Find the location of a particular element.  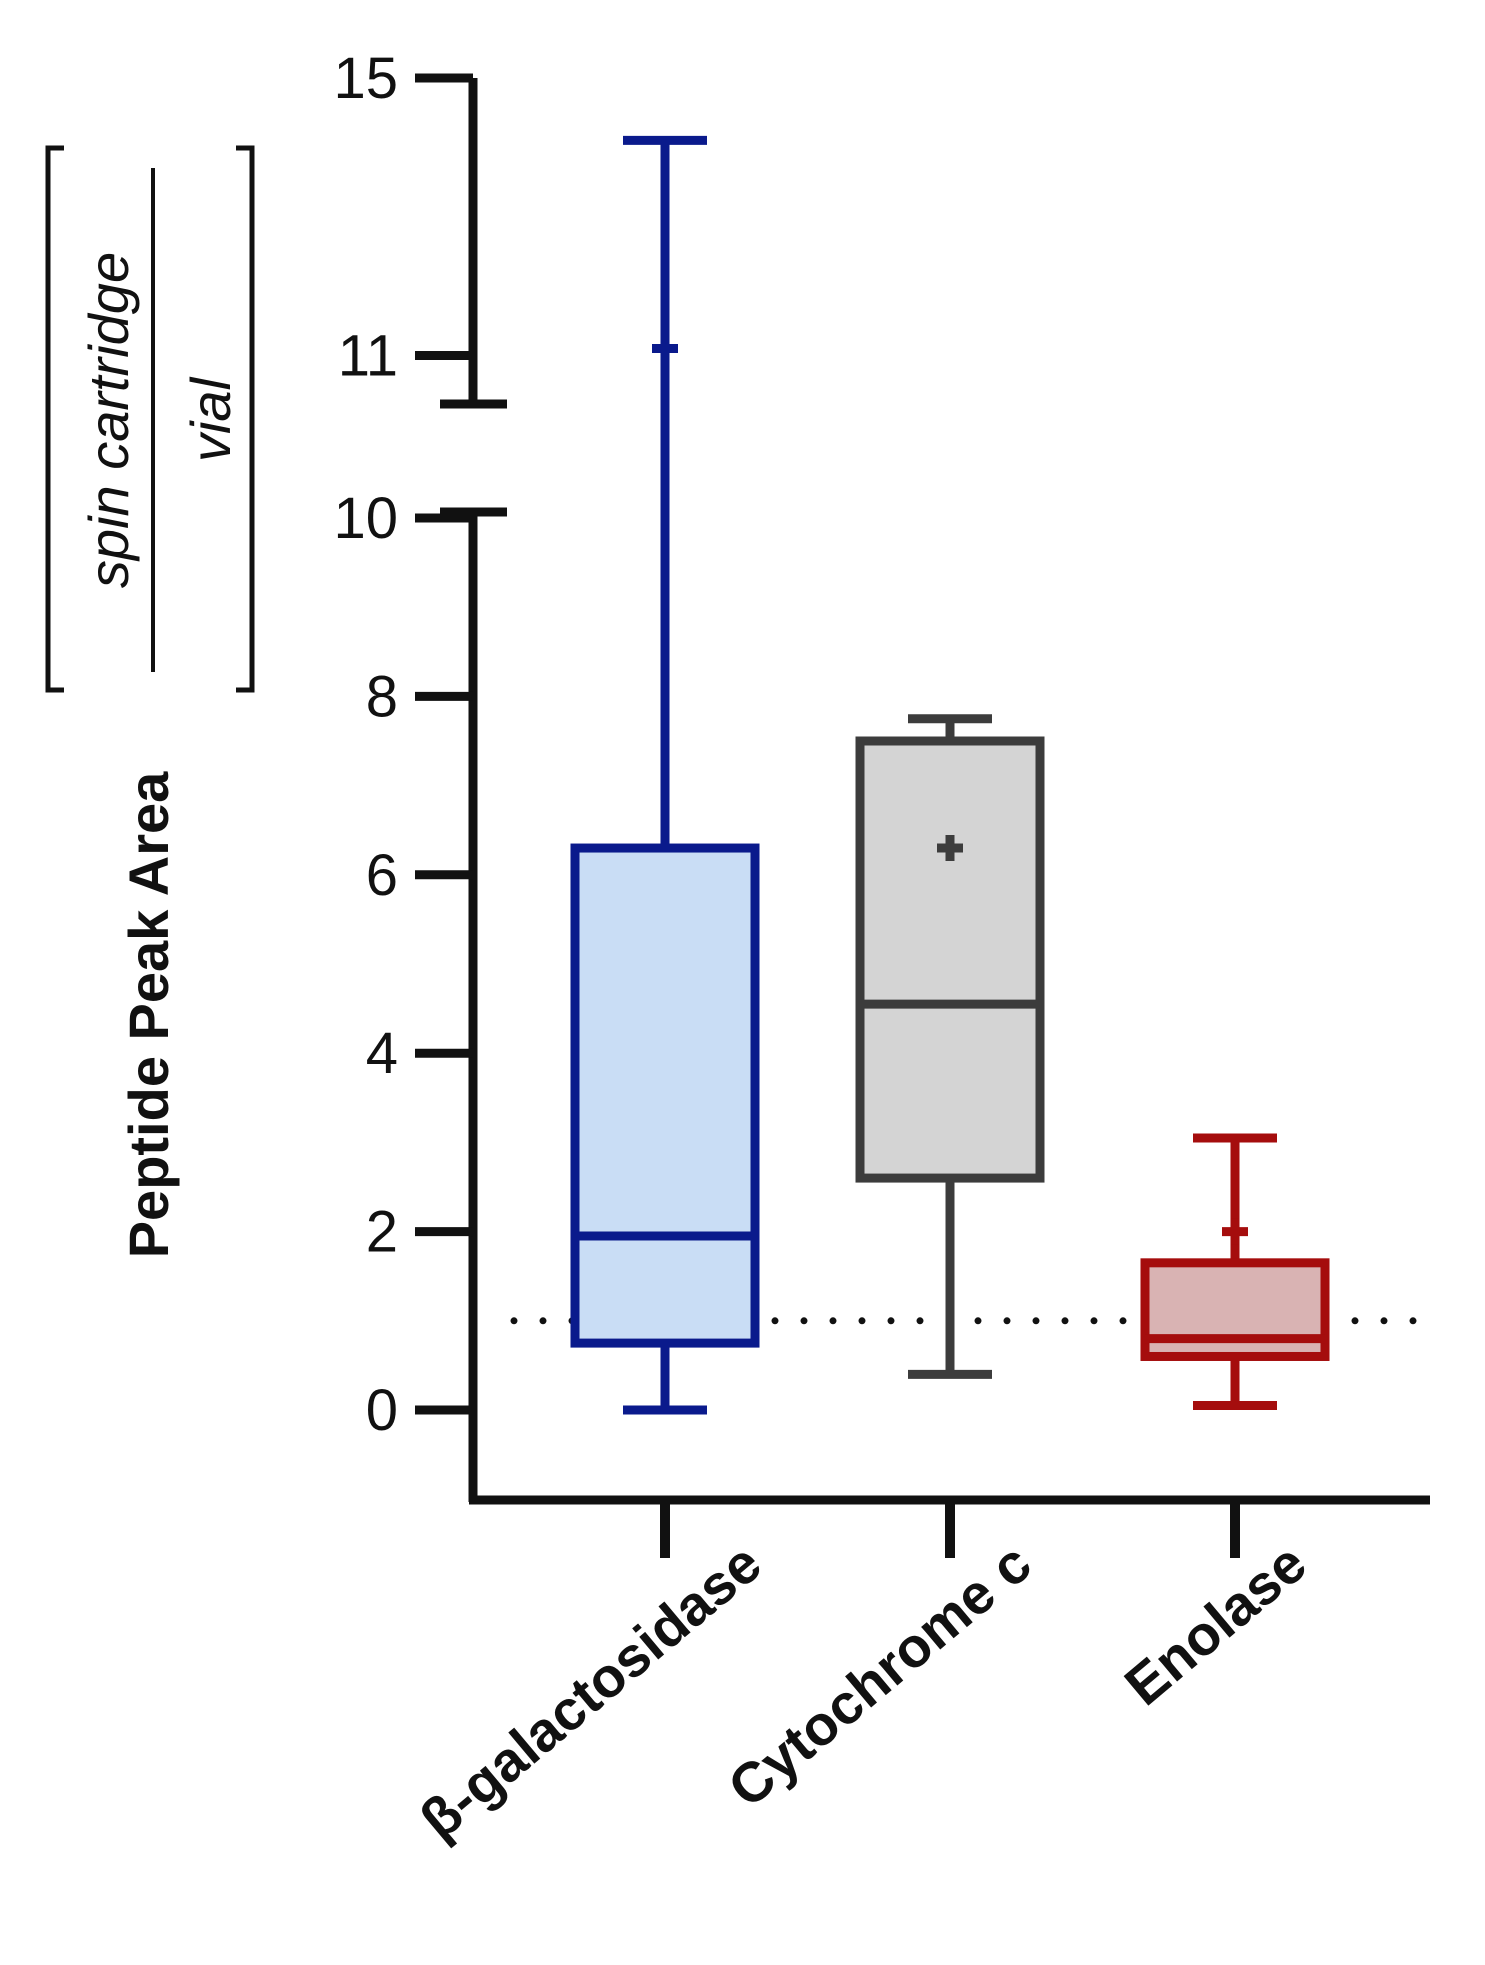

y-tick-label: 15 is located at coordinates (365, 78).